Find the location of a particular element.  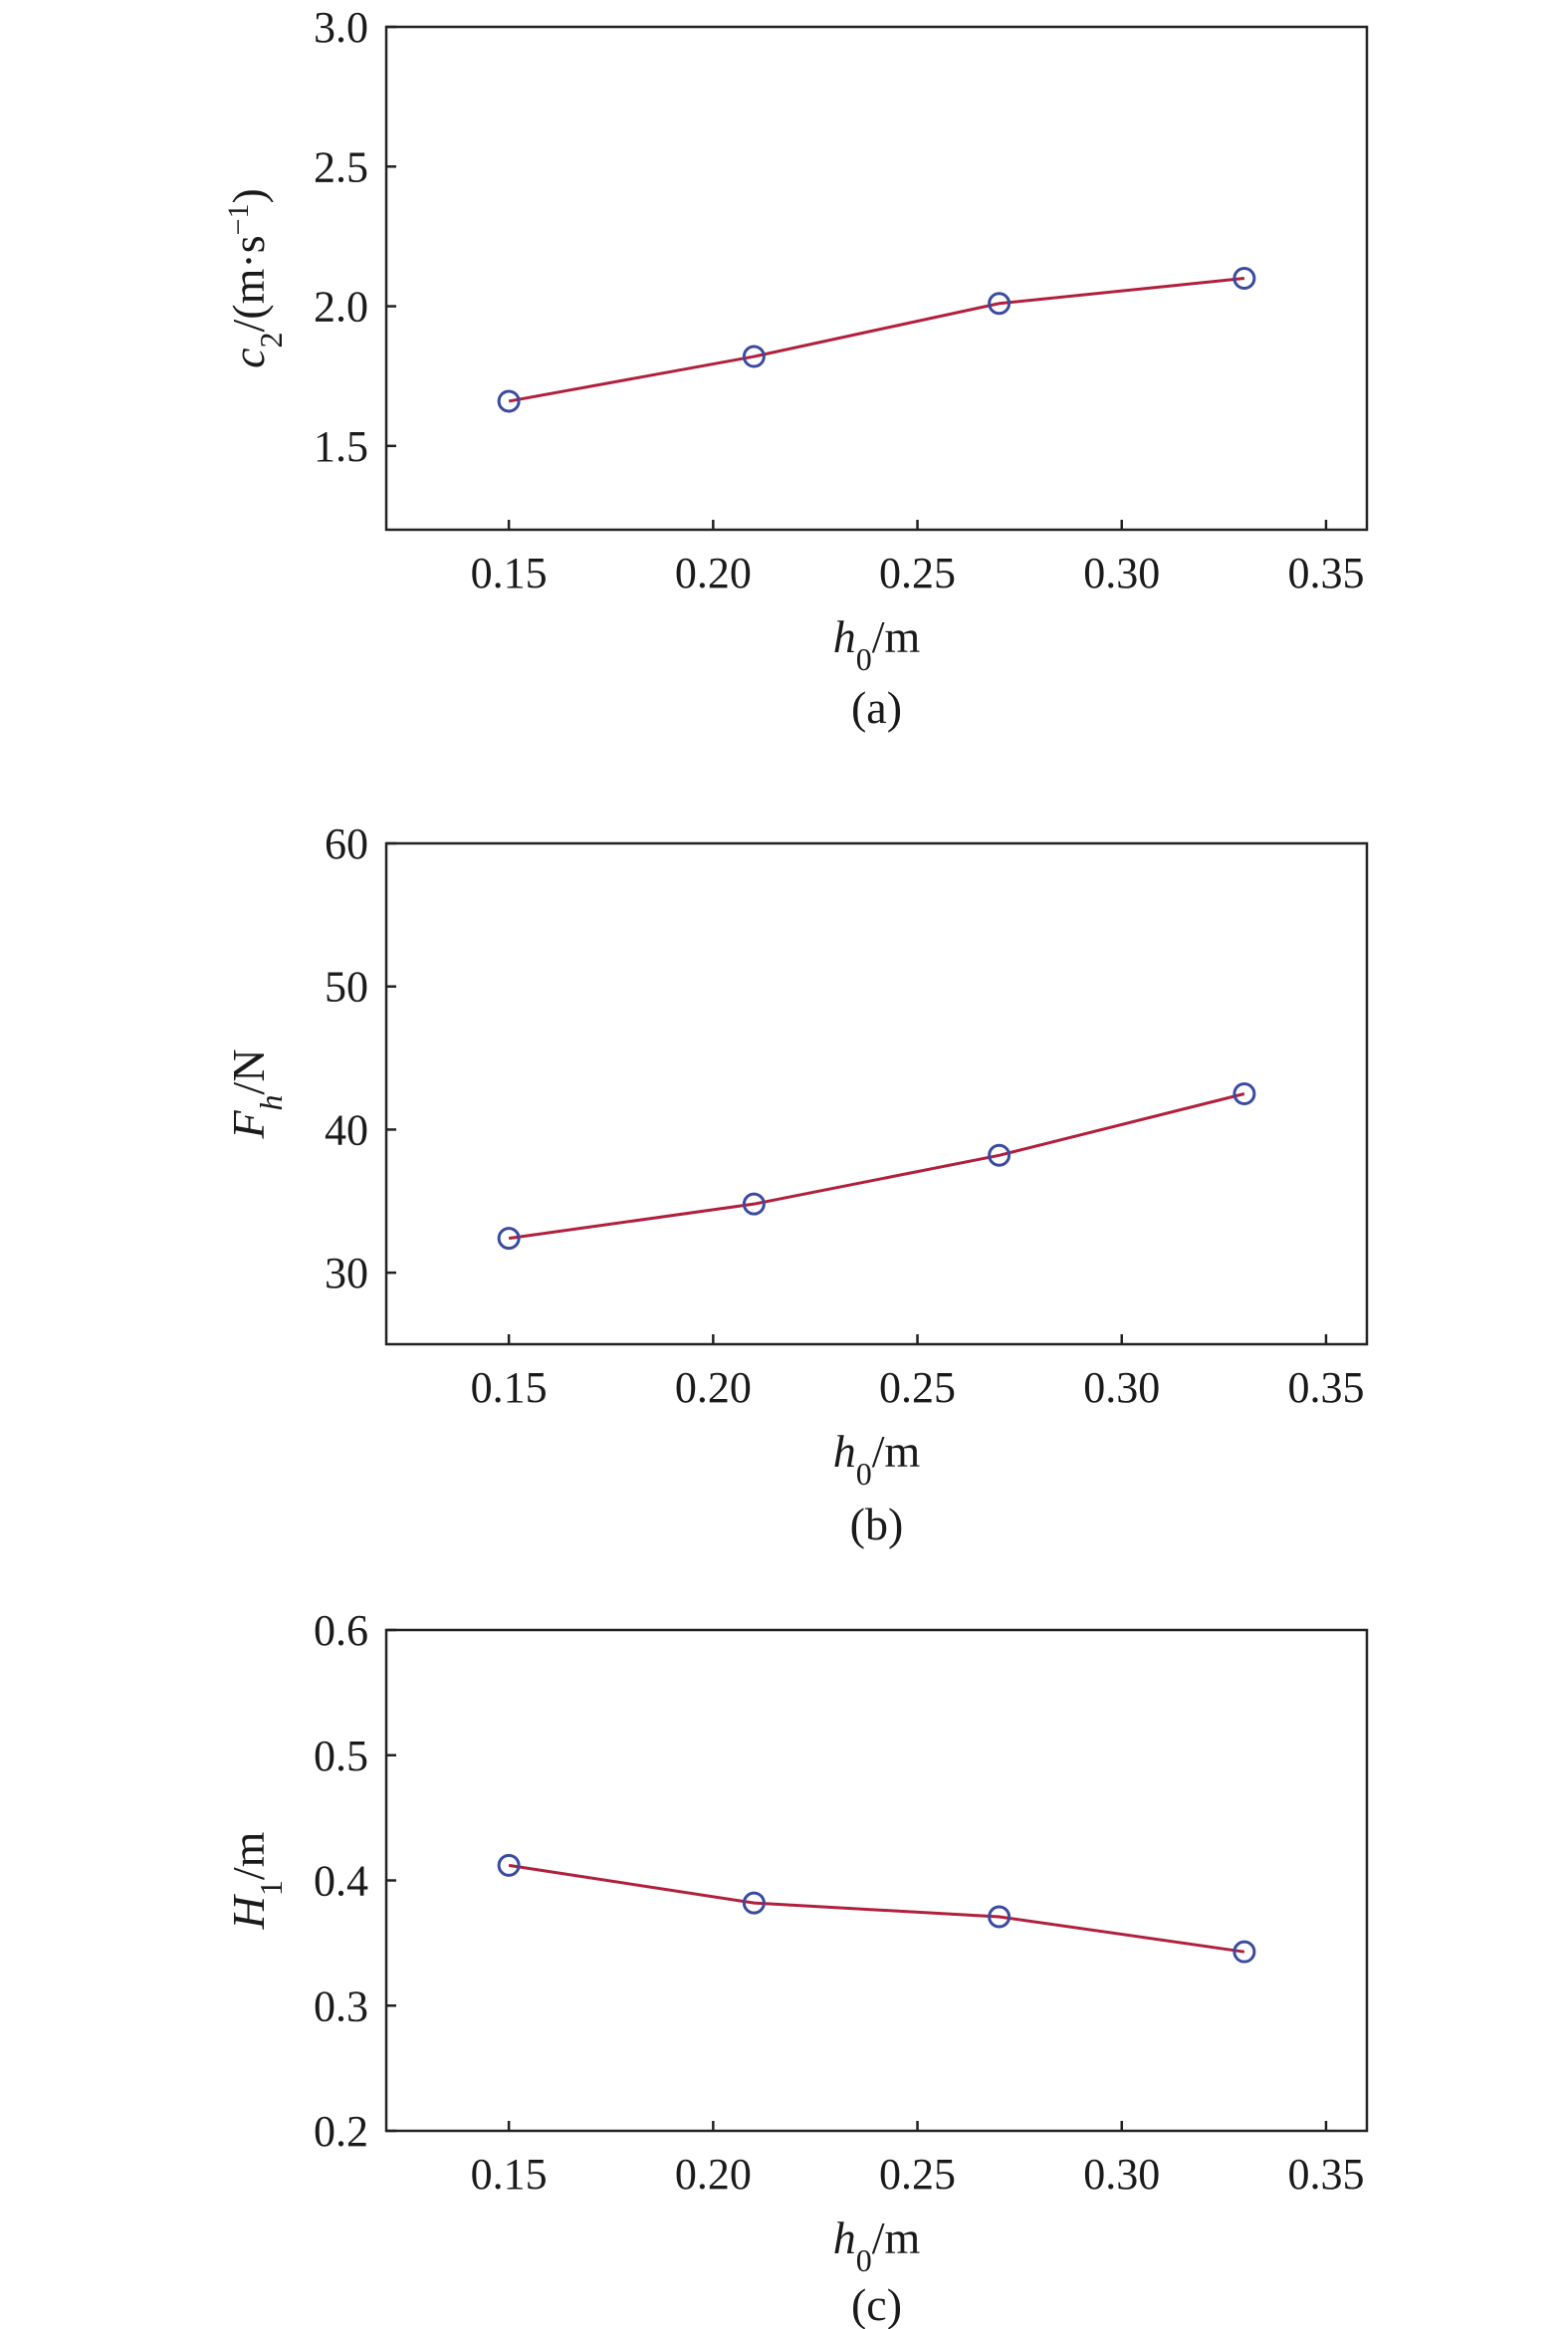

panel-caption: (b) is located at coordinates (877, 1524).